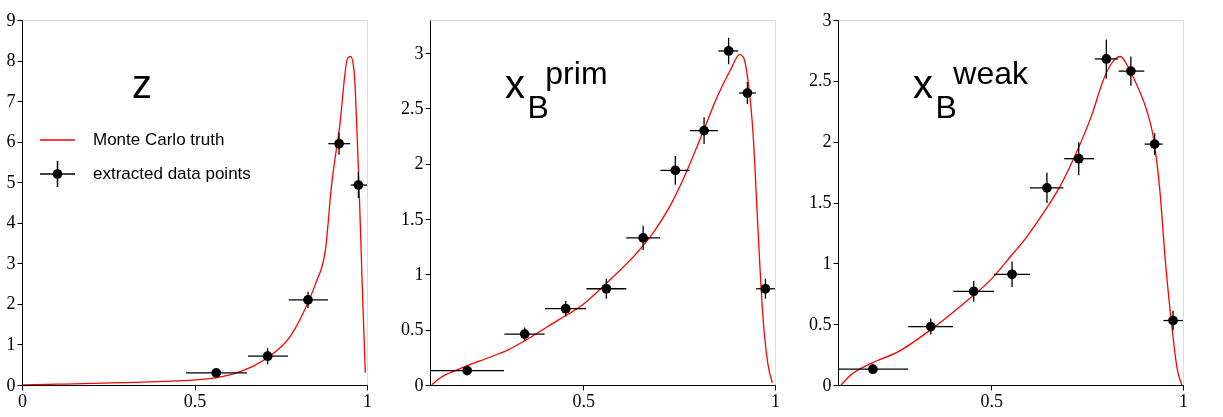  What do you see at coordinates (11, 19) in the screenshot?
I see `y-tick-label: 9` at bounding box center [11, 19].